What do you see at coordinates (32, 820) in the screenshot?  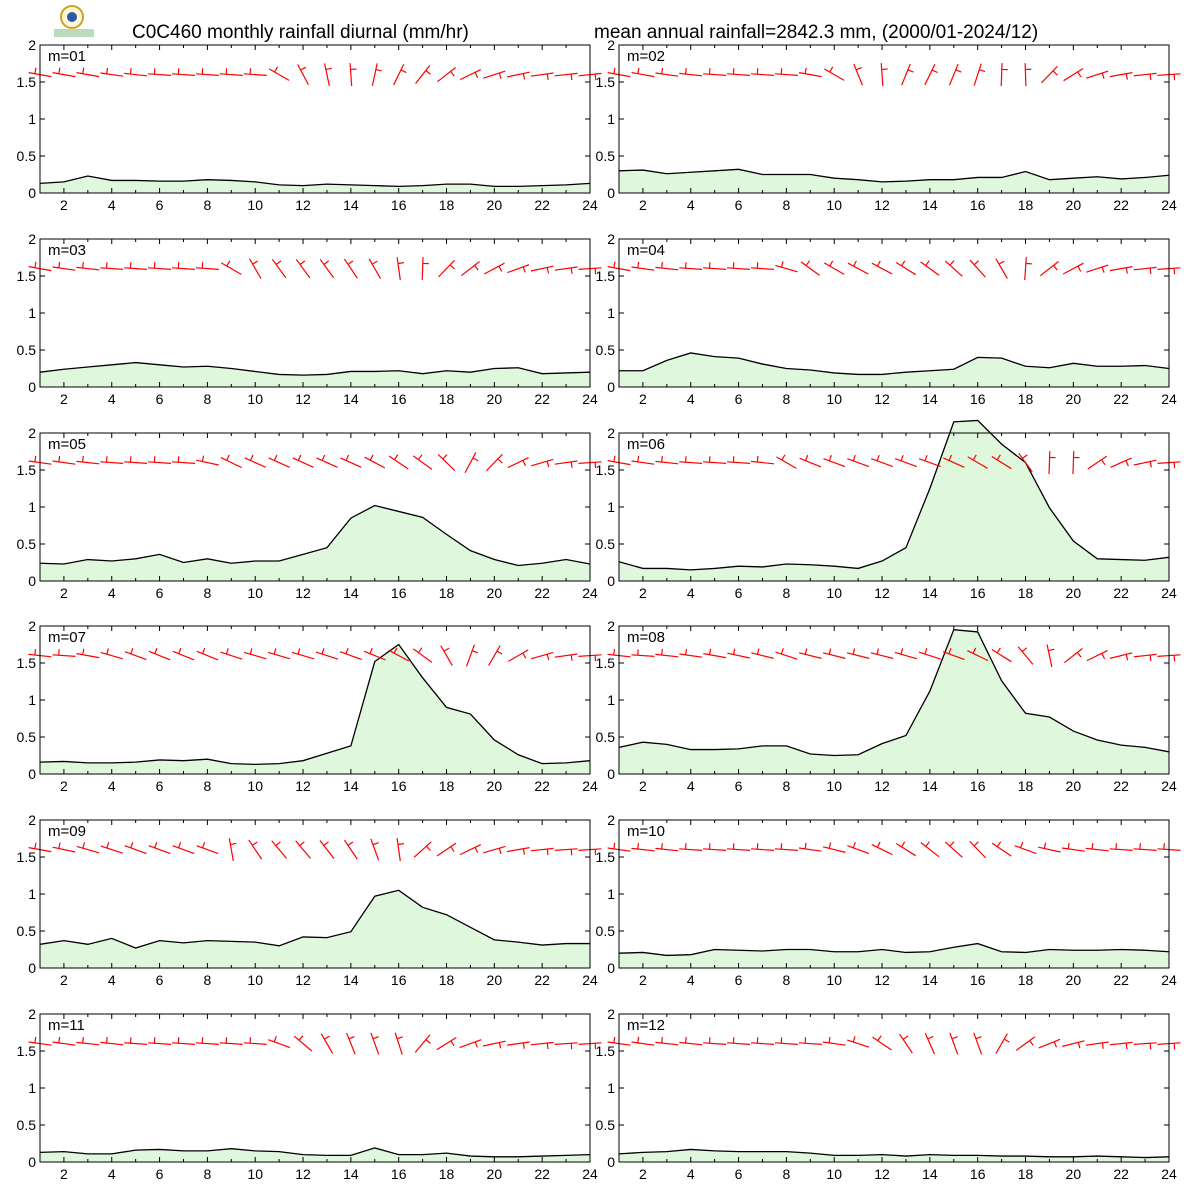 I see `y-tick-label: 2` at bounding box center [32, 820].